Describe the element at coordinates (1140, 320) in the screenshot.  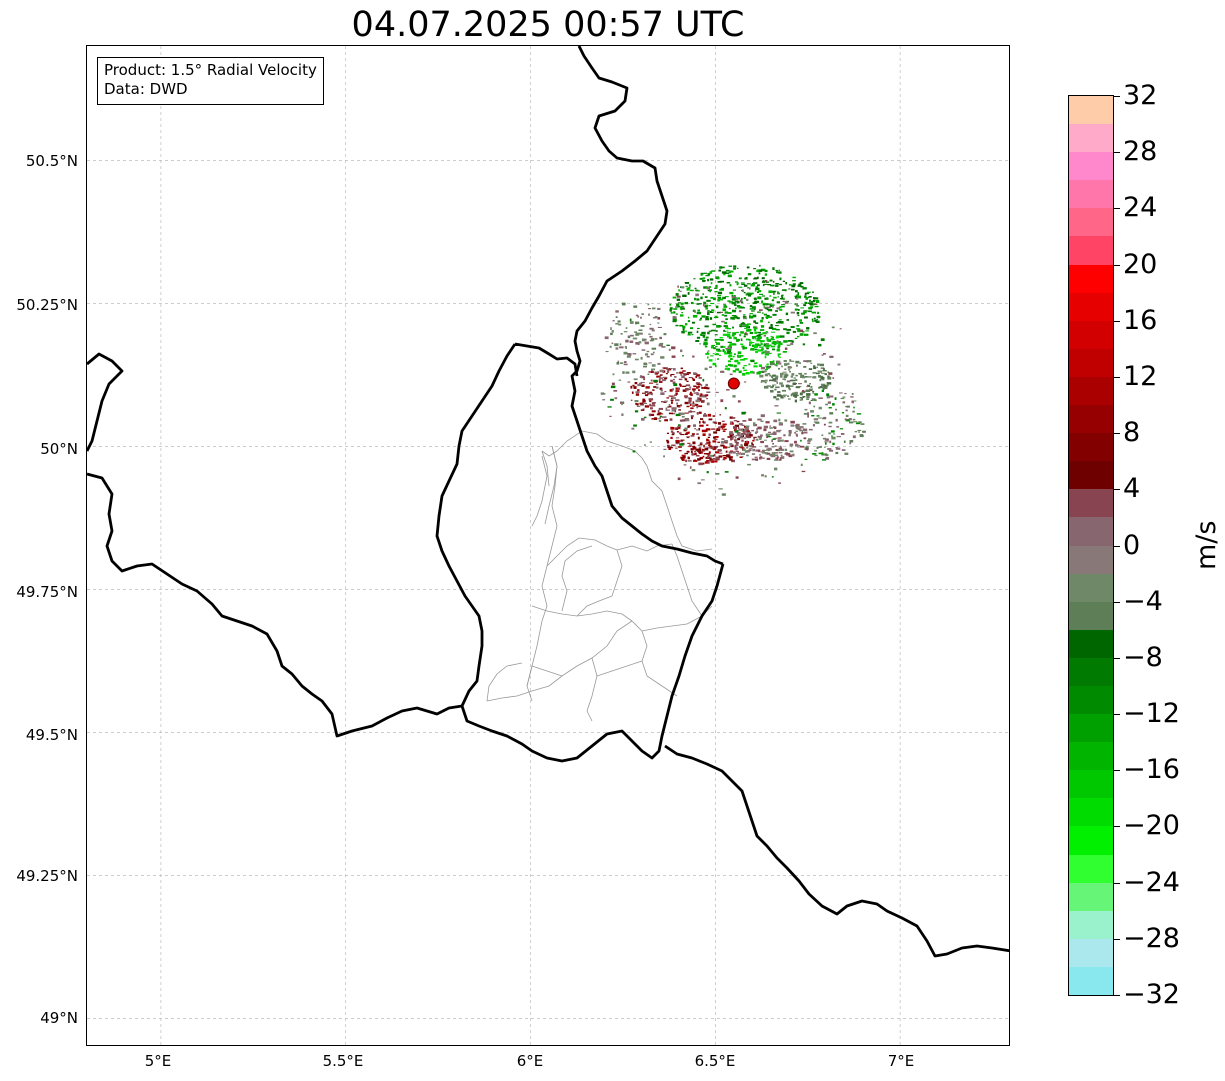
I see `colorbar-tick-label: 16` at that location.